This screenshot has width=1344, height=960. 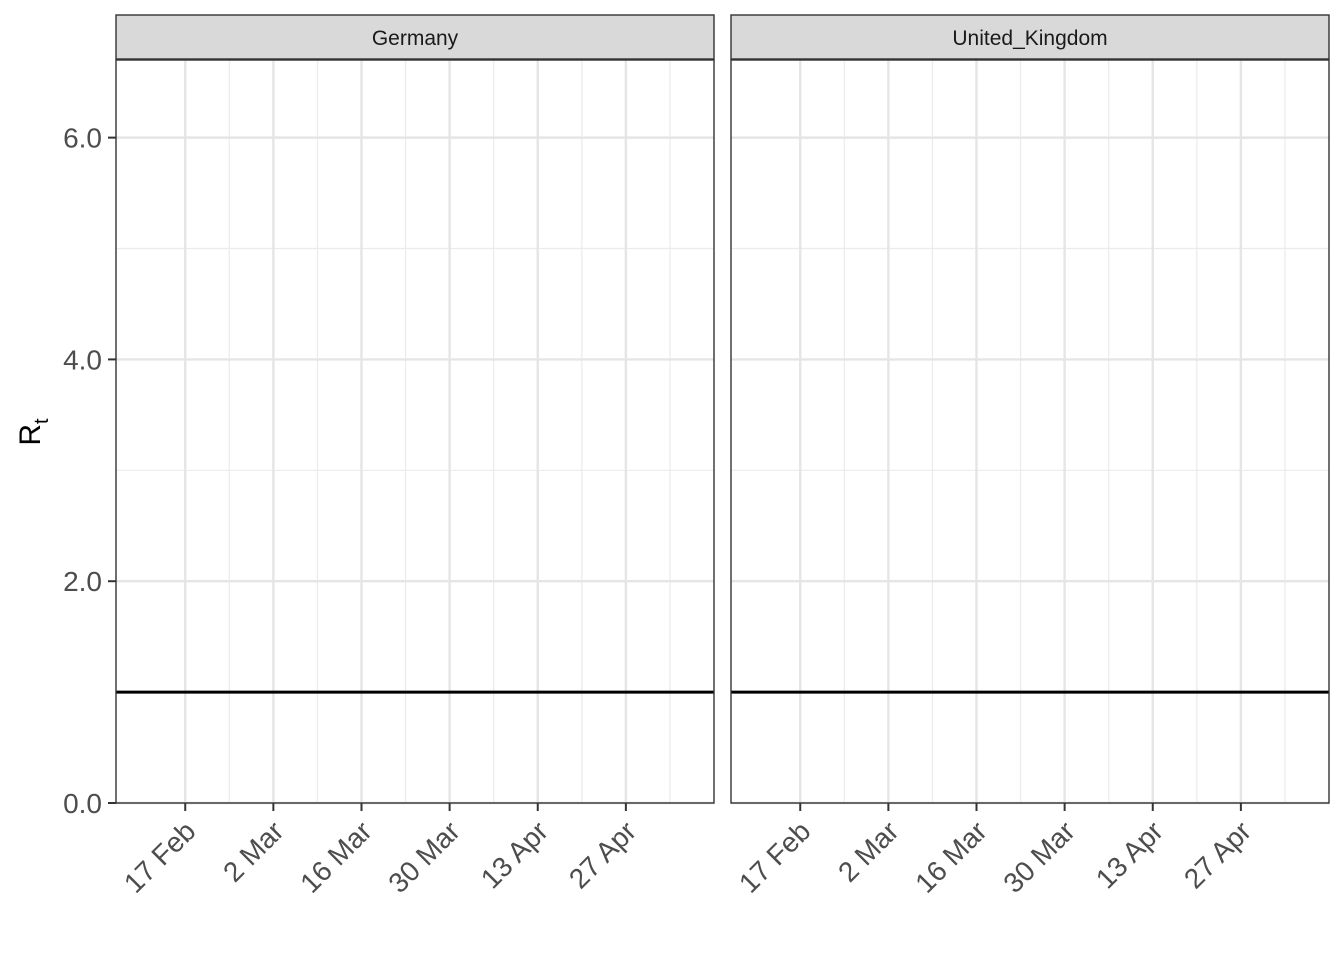 I want to click on facet-strip-label: United_Kingdom, so click(x=1029, y=38).